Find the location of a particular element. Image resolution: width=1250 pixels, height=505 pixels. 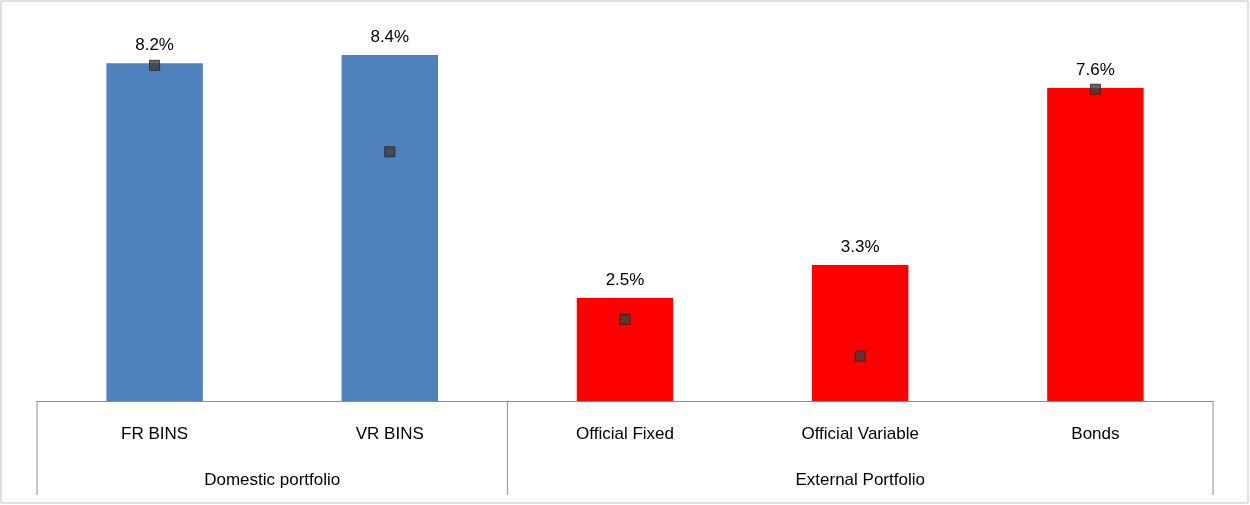

data-label: 8.4% is located at coordinates (390, 36).